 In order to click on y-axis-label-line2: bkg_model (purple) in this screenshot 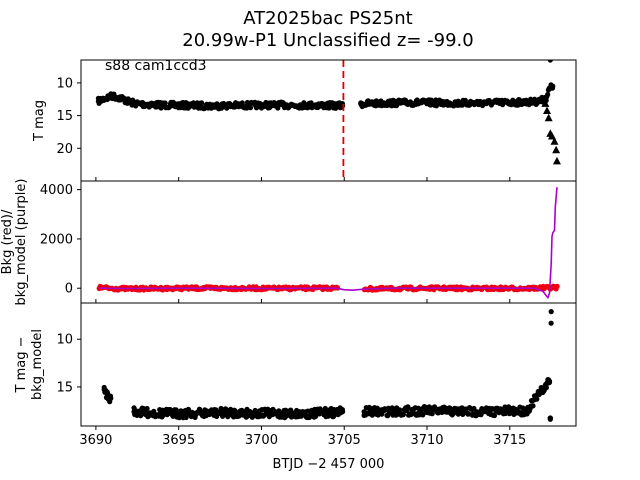, I will do `click(21, 242)`.